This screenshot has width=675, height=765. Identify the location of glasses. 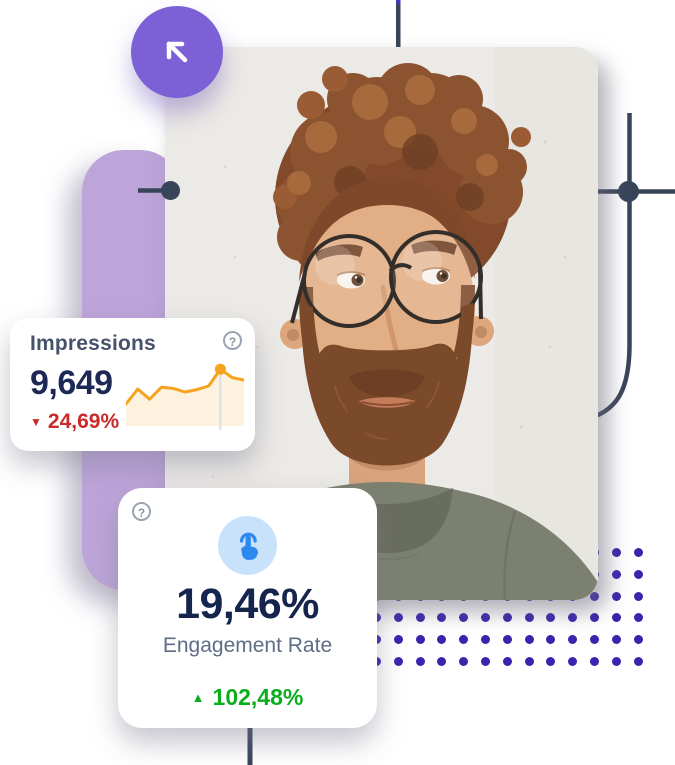
(386, 279).